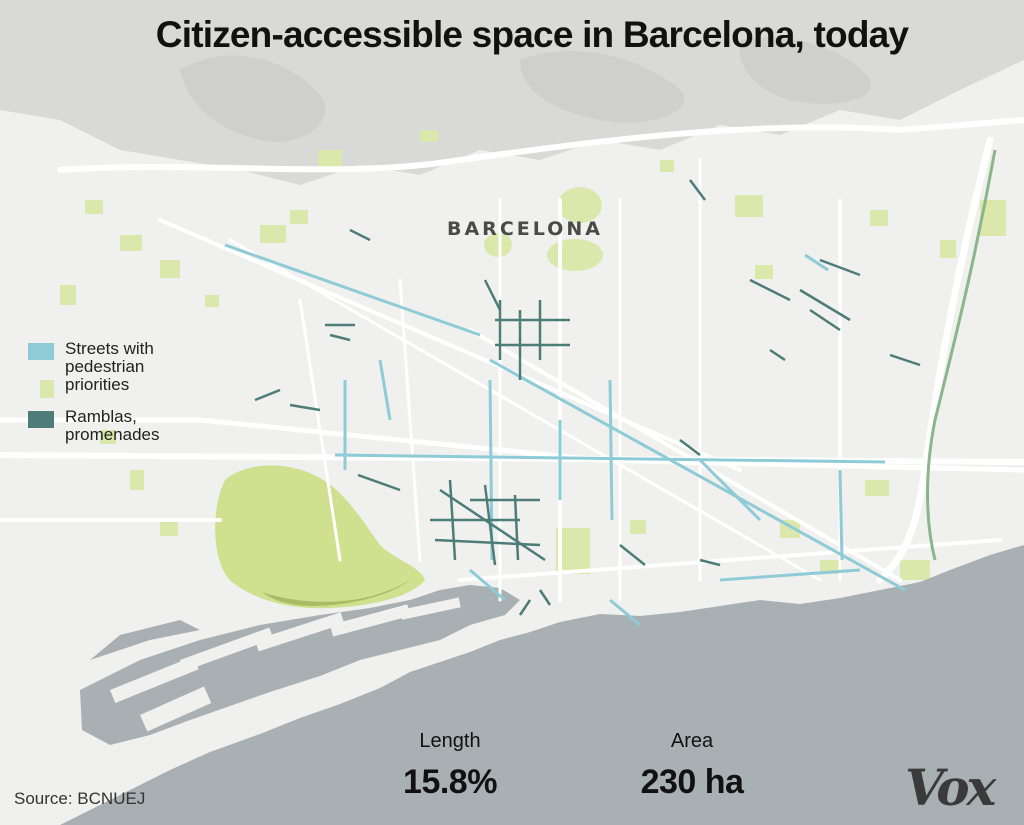  I want to click on area-stat: Area 230 ha, so click(692, 766).